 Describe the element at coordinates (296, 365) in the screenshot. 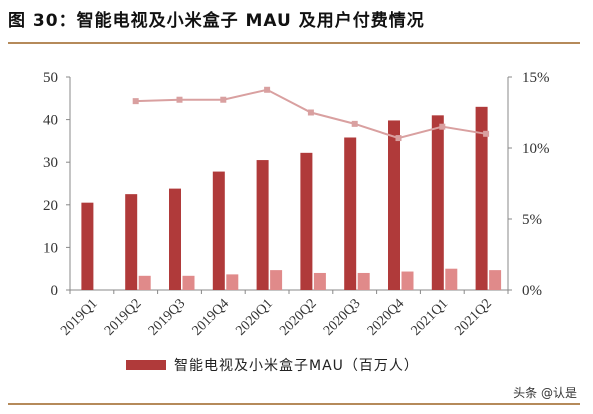

I see `legend-label: 智能电视及小米盒子MAU（百万人）` at that location.